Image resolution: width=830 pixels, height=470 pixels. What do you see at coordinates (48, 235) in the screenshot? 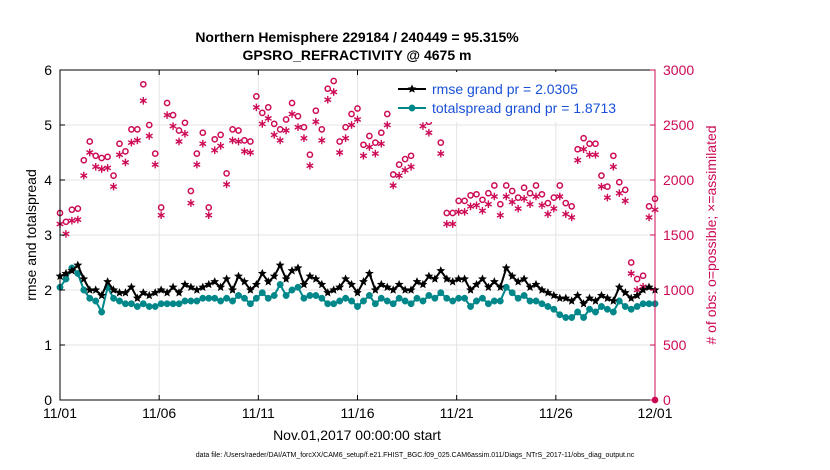
I see `y-tick-label-left: 3` at bounding box center [48, 235].